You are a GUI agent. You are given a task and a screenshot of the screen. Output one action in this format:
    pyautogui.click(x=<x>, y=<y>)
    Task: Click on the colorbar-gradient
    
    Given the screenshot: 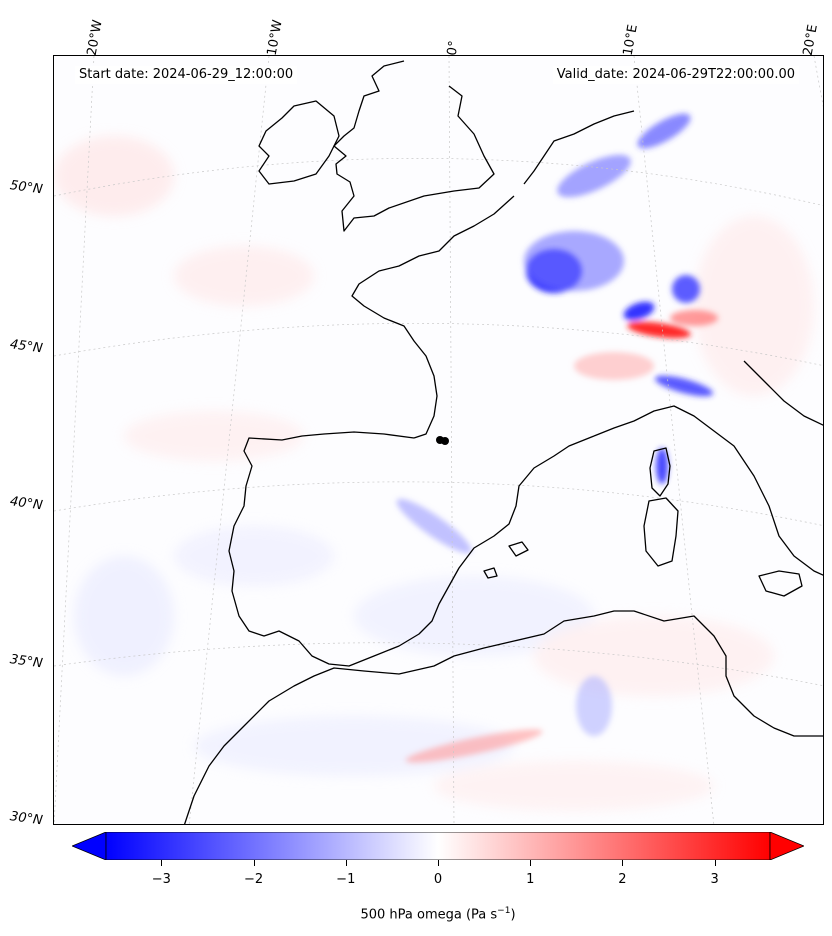 What is the action you would take?
    pyautogui.click(x=438, y=846)
    